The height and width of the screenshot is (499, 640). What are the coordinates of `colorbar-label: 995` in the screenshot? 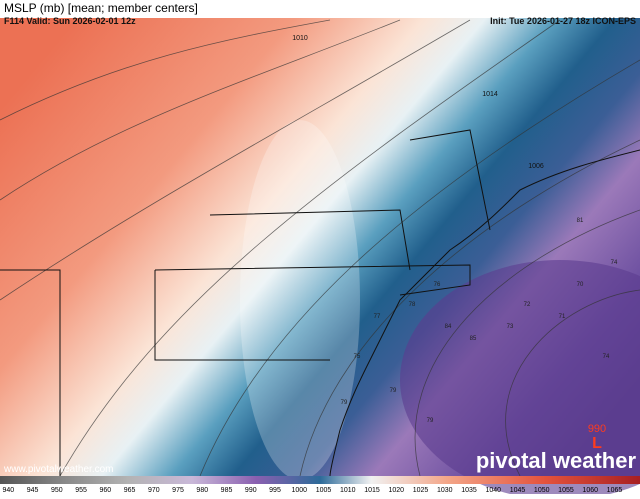 It's located at (275, 490).